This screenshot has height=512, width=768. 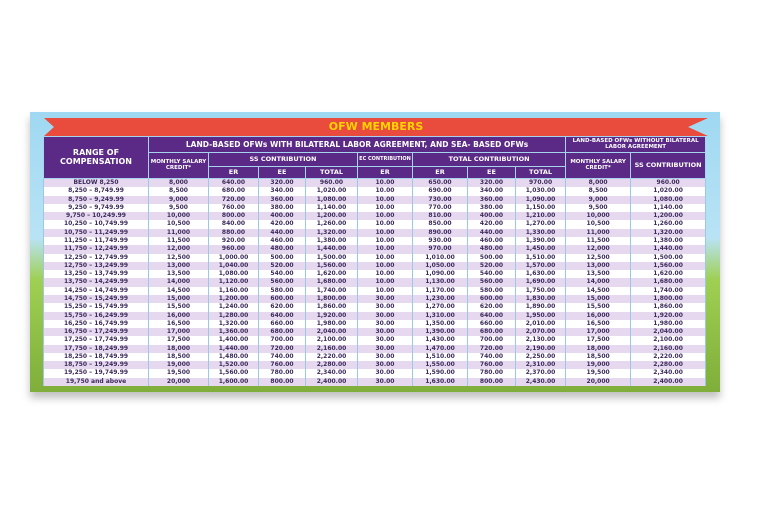 What do you see at coordinates (233, 332) in the screenshot?
I see `cell-ss-er: 1,360.00` at bounding box center [233, 332].